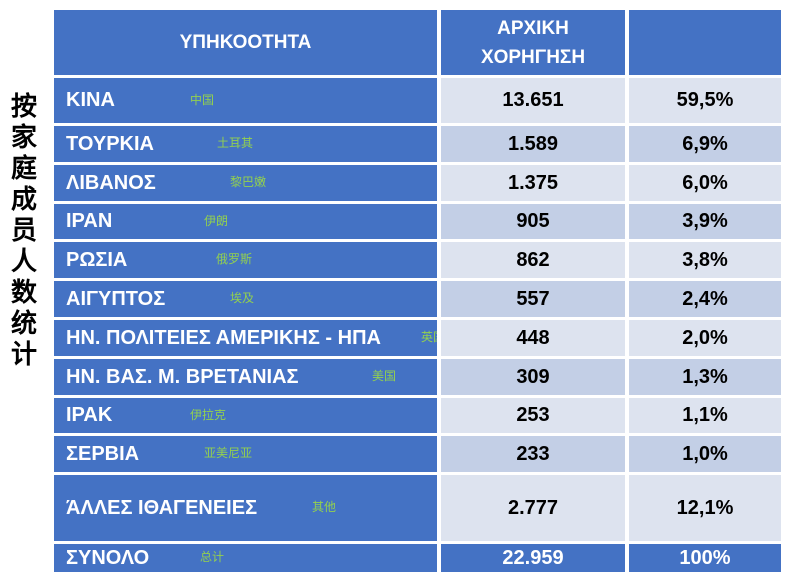  I want to click on row-percent: 6,0%, so click(705, 183).